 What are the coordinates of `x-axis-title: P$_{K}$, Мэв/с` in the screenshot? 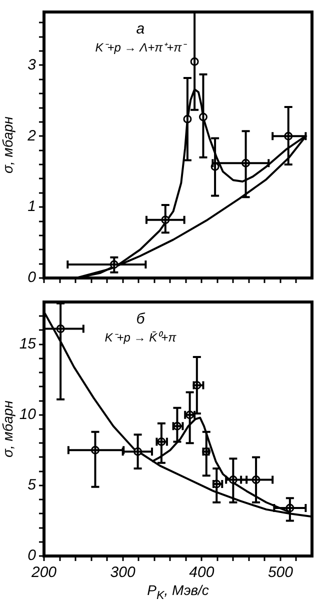 It's located at (178, 592).